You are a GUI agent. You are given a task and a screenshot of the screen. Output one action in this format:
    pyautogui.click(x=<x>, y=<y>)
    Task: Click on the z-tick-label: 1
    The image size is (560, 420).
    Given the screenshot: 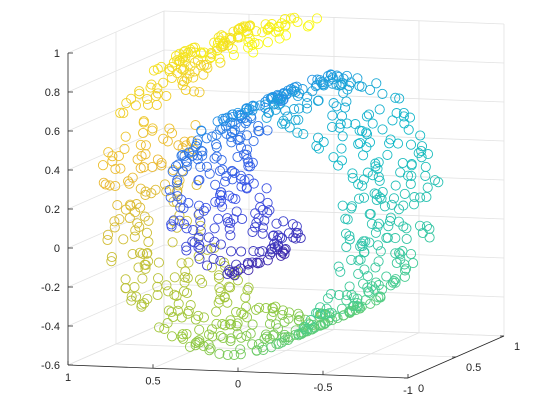 What is the action you would take?
    pyautogui.click(x=57, y=54)
    